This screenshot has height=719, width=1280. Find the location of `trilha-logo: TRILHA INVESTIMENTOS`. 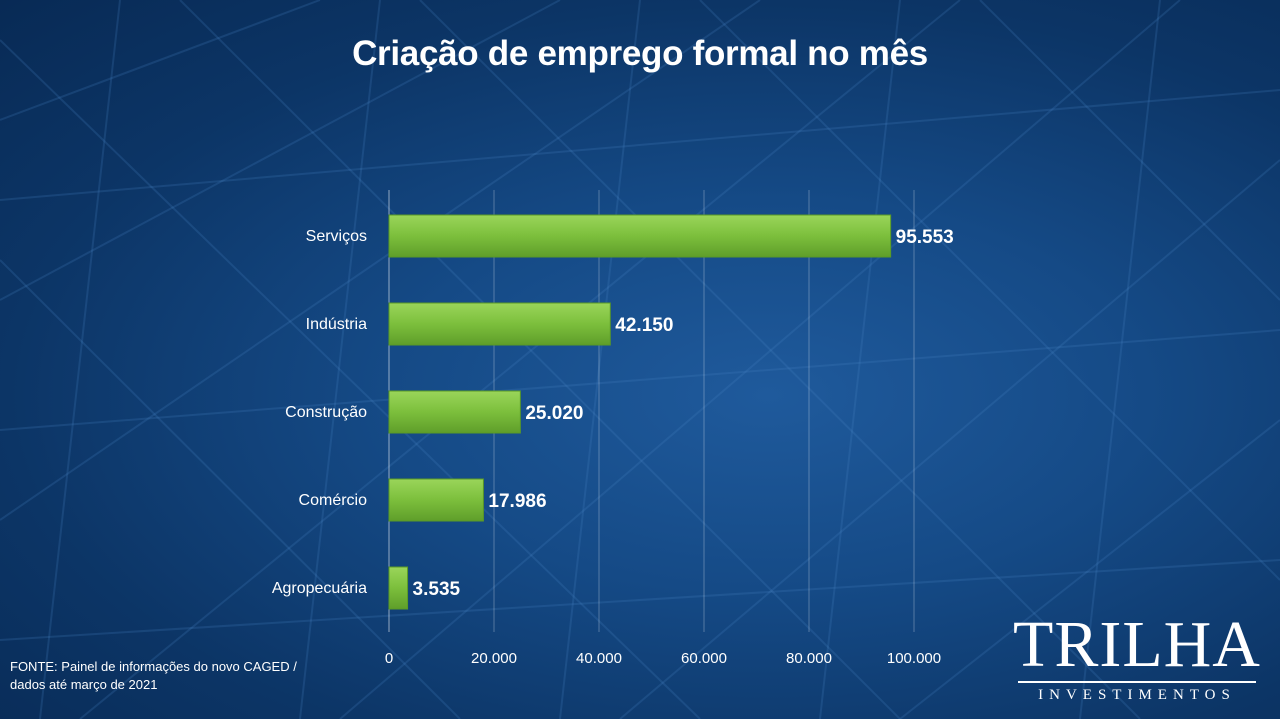

trilha-logo: TRILHA INVESTIMENTOS is located at coordinates (1137, 658).